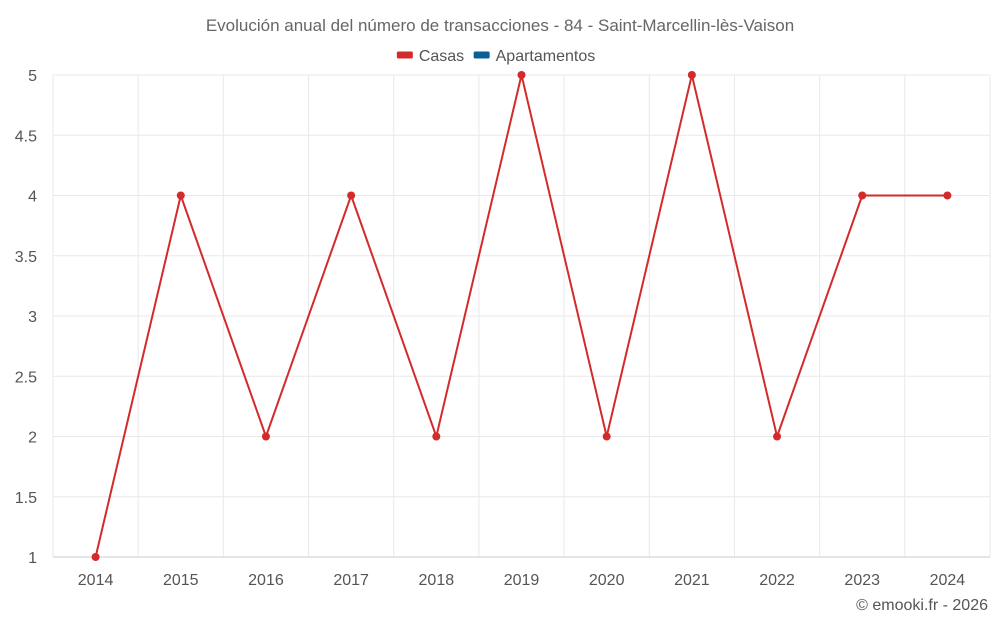 The image size is (1000, 625). I want to click on x-tick-label: 2017, so click(351, 580).